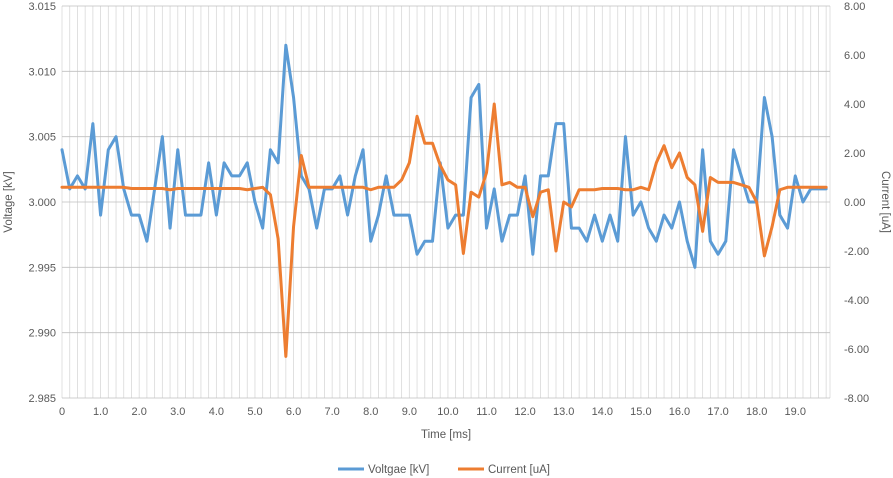 This screenshot has width=893, height=478. What do you see at coordinates (519, 470) in the screenshot?
I see `legend-label-current: Current [uA]` at bounding box center [519, 470].